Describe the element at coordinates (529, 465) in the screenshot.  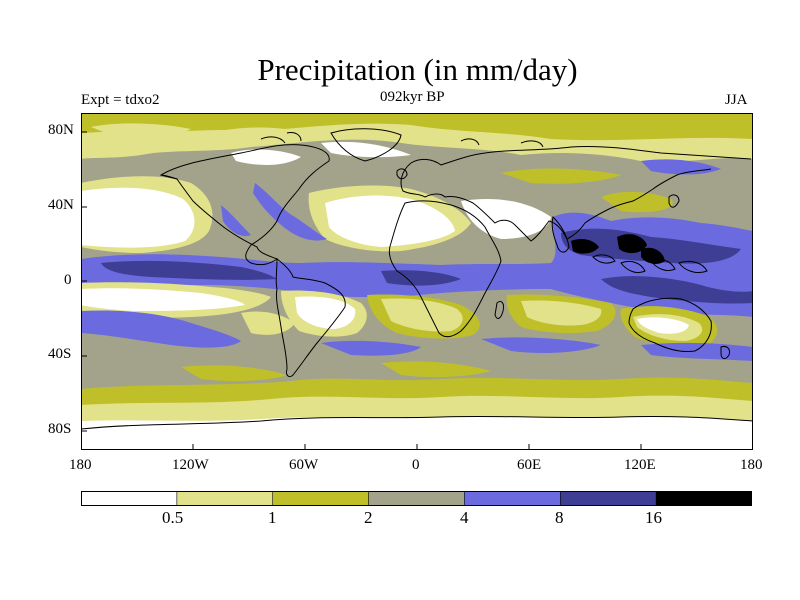
I see `lon-tick-60e: 60E` at that location.